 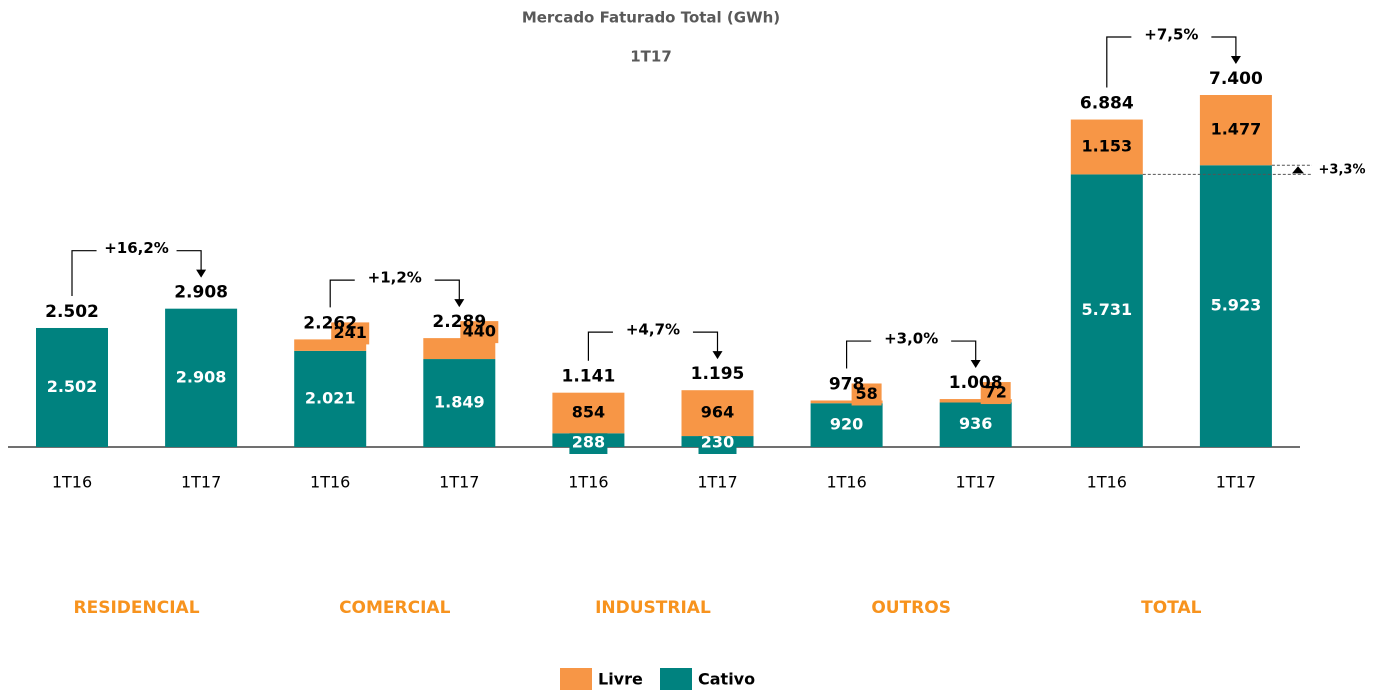 I want to click on value-label: 58, so click(x=866, y=393).